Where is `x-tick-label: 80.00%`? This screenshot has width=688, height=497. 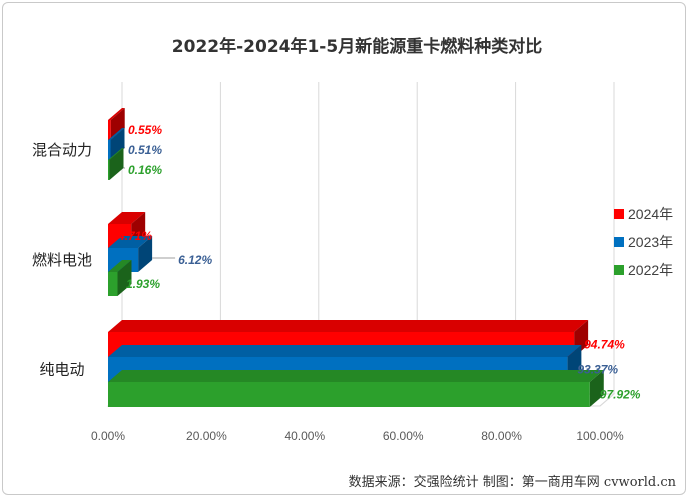
x-tick-label: 80.00% is located at coordinates (501, 436).